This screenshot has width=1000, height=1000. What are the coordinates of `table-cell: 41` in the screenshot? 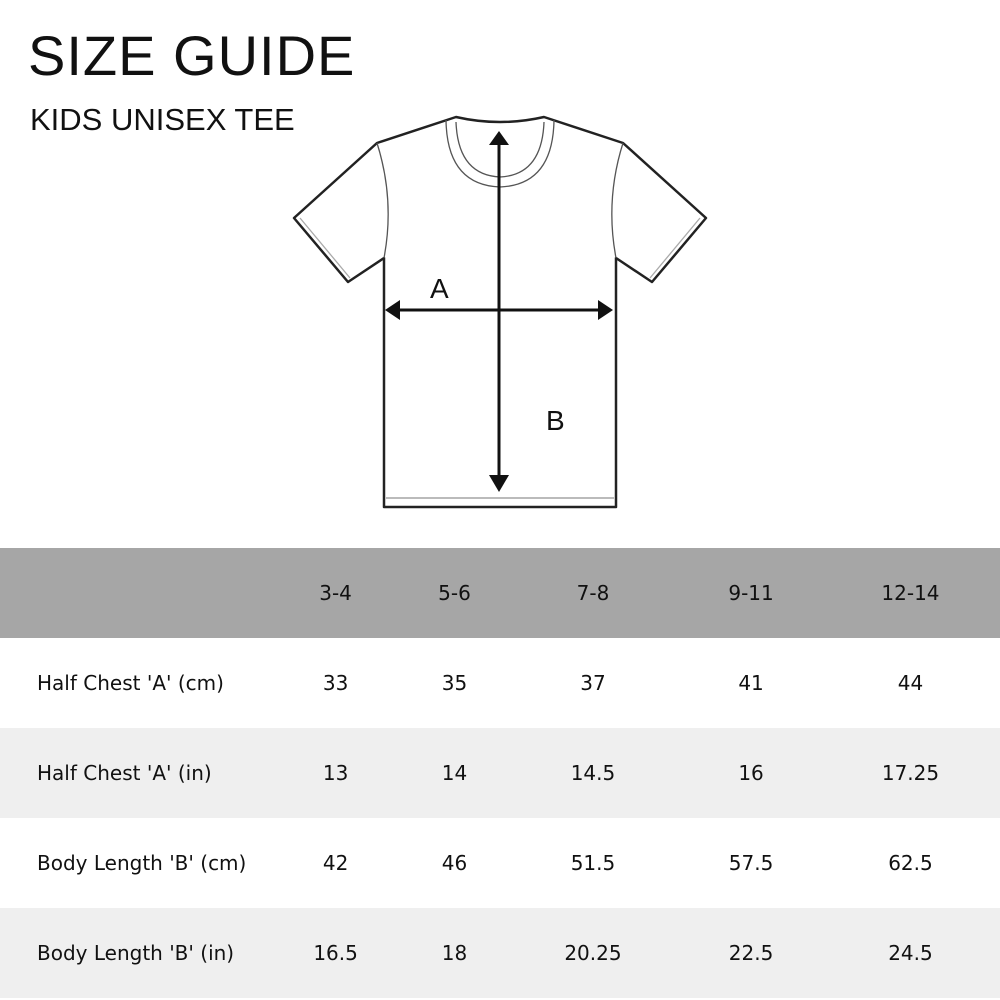 It's located at (751, 683).